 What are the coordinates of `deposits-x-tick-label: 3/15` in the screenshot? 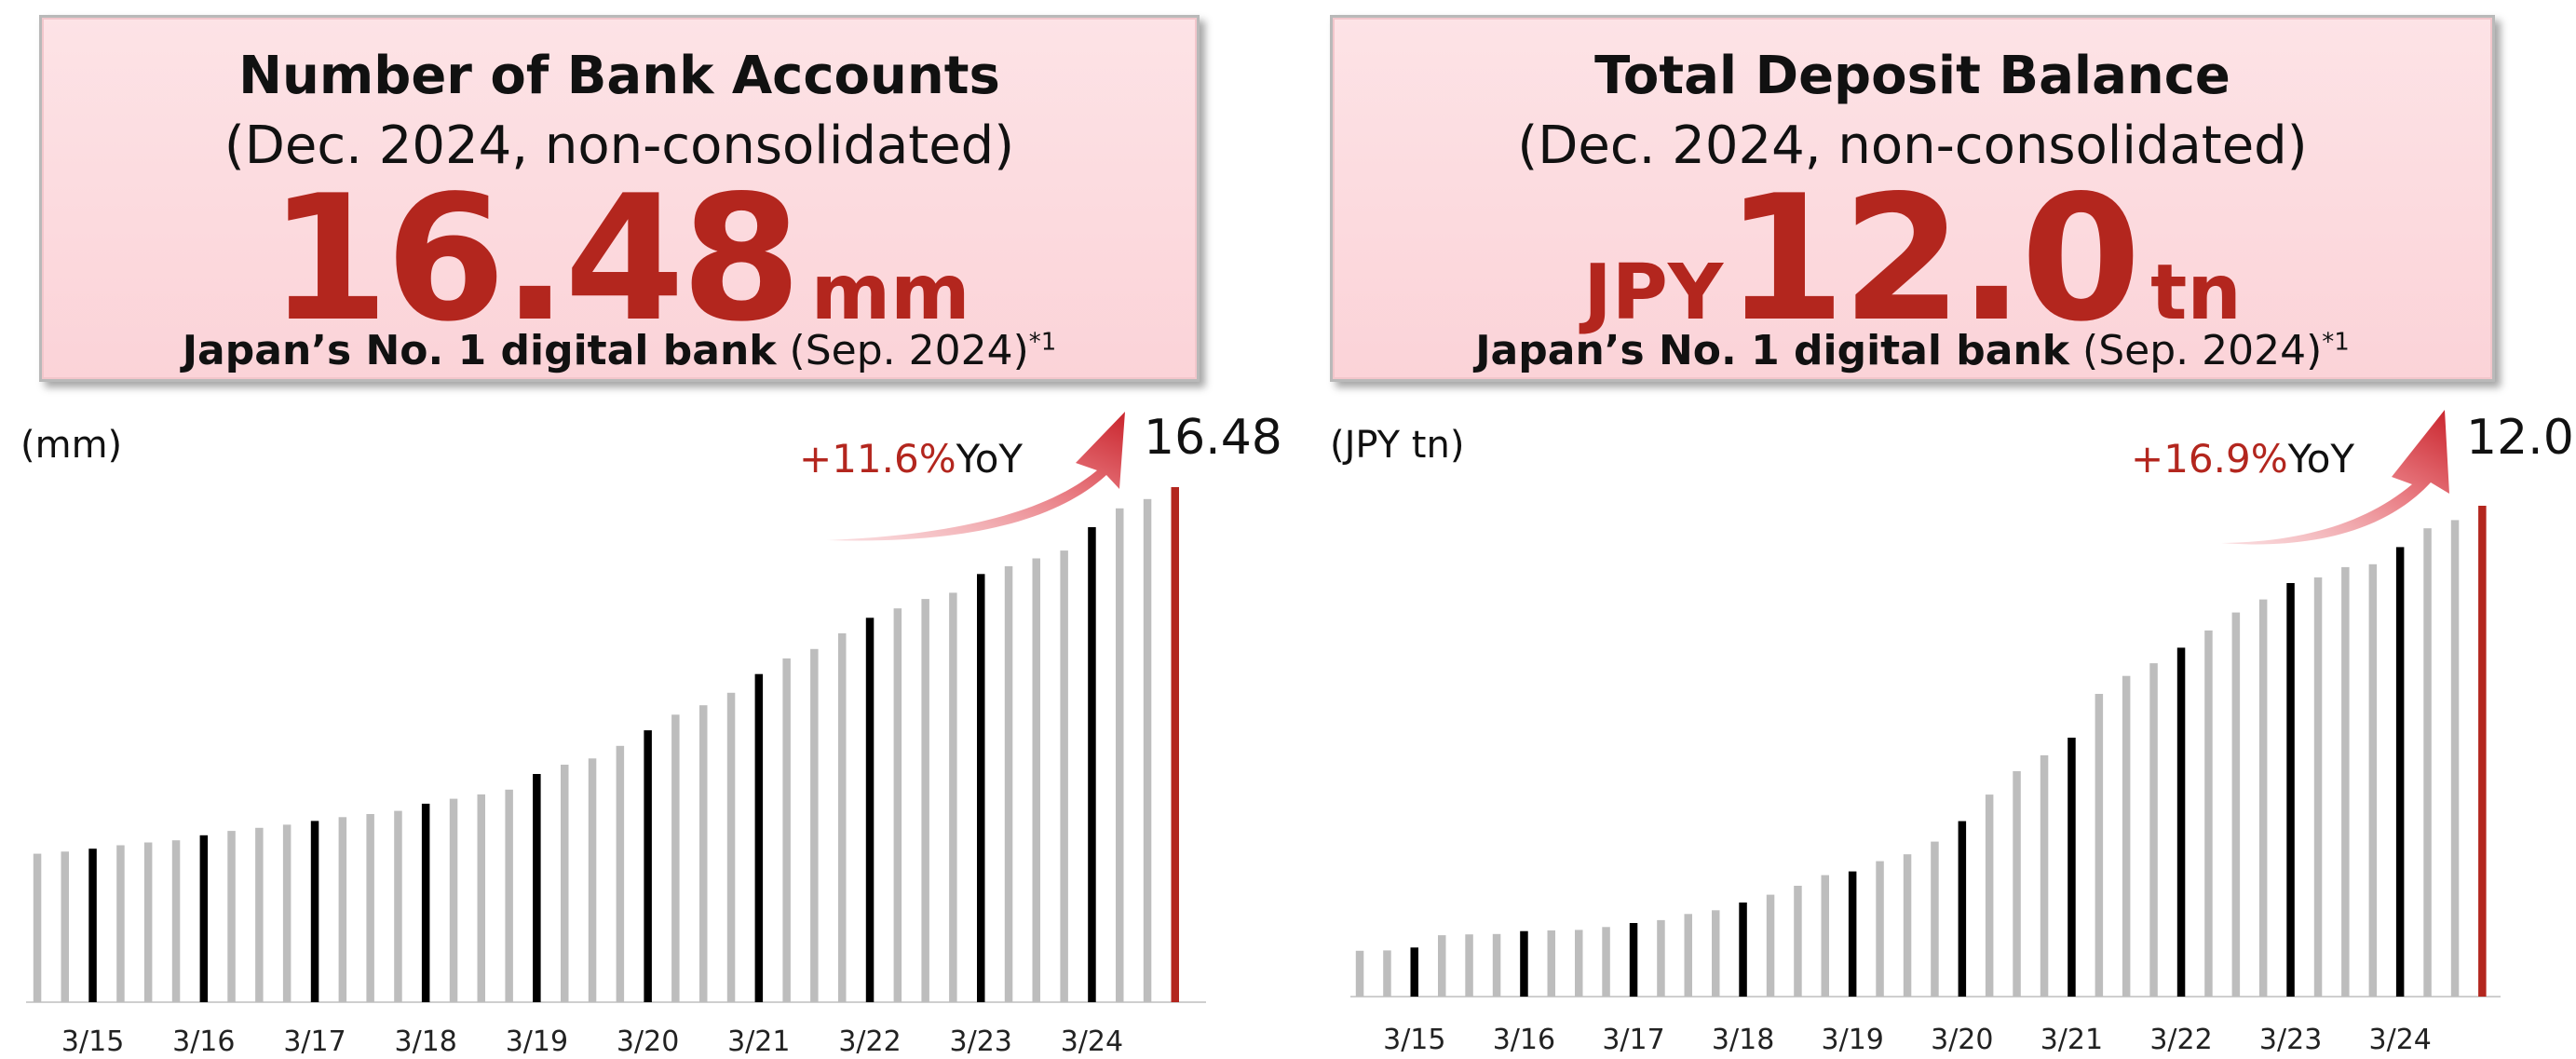 It's located at (1414, 1040).